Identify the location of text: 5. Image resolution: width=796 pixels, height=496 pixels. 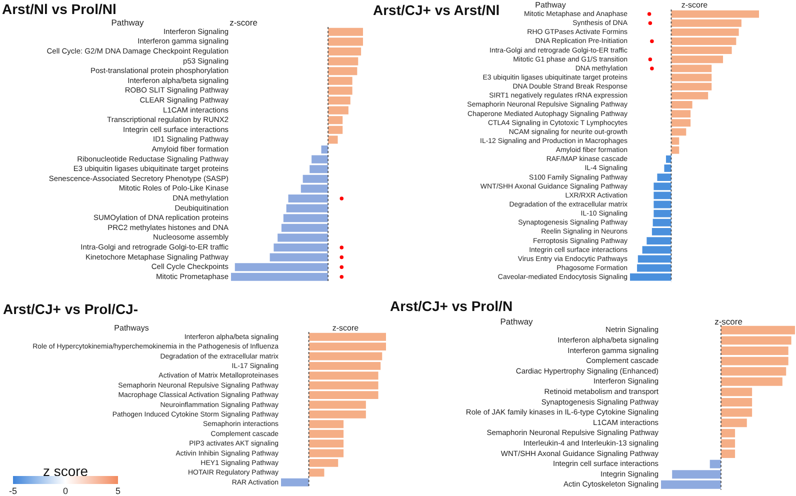
(118, 491).